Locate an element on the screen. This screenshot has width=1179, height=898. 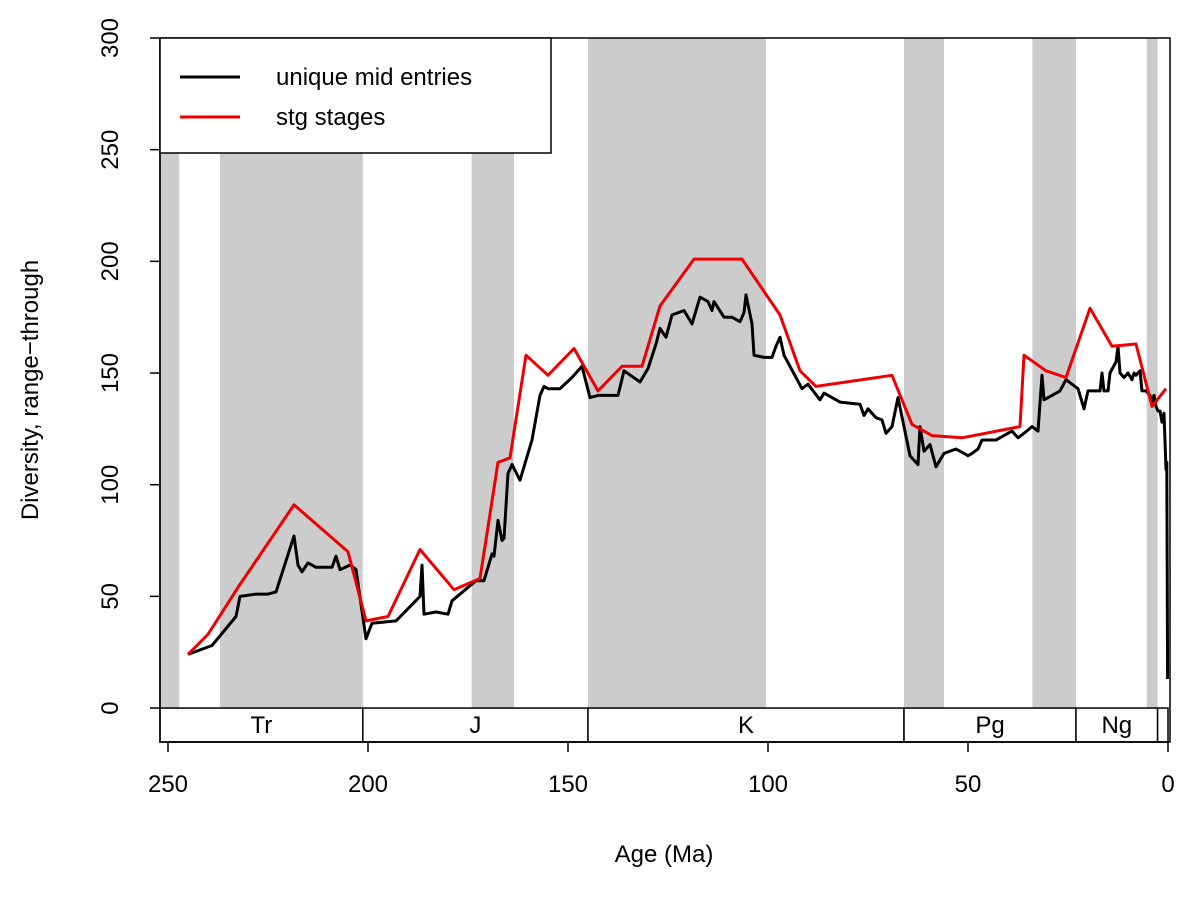
period-label: K is located at coordinates (746, 725).